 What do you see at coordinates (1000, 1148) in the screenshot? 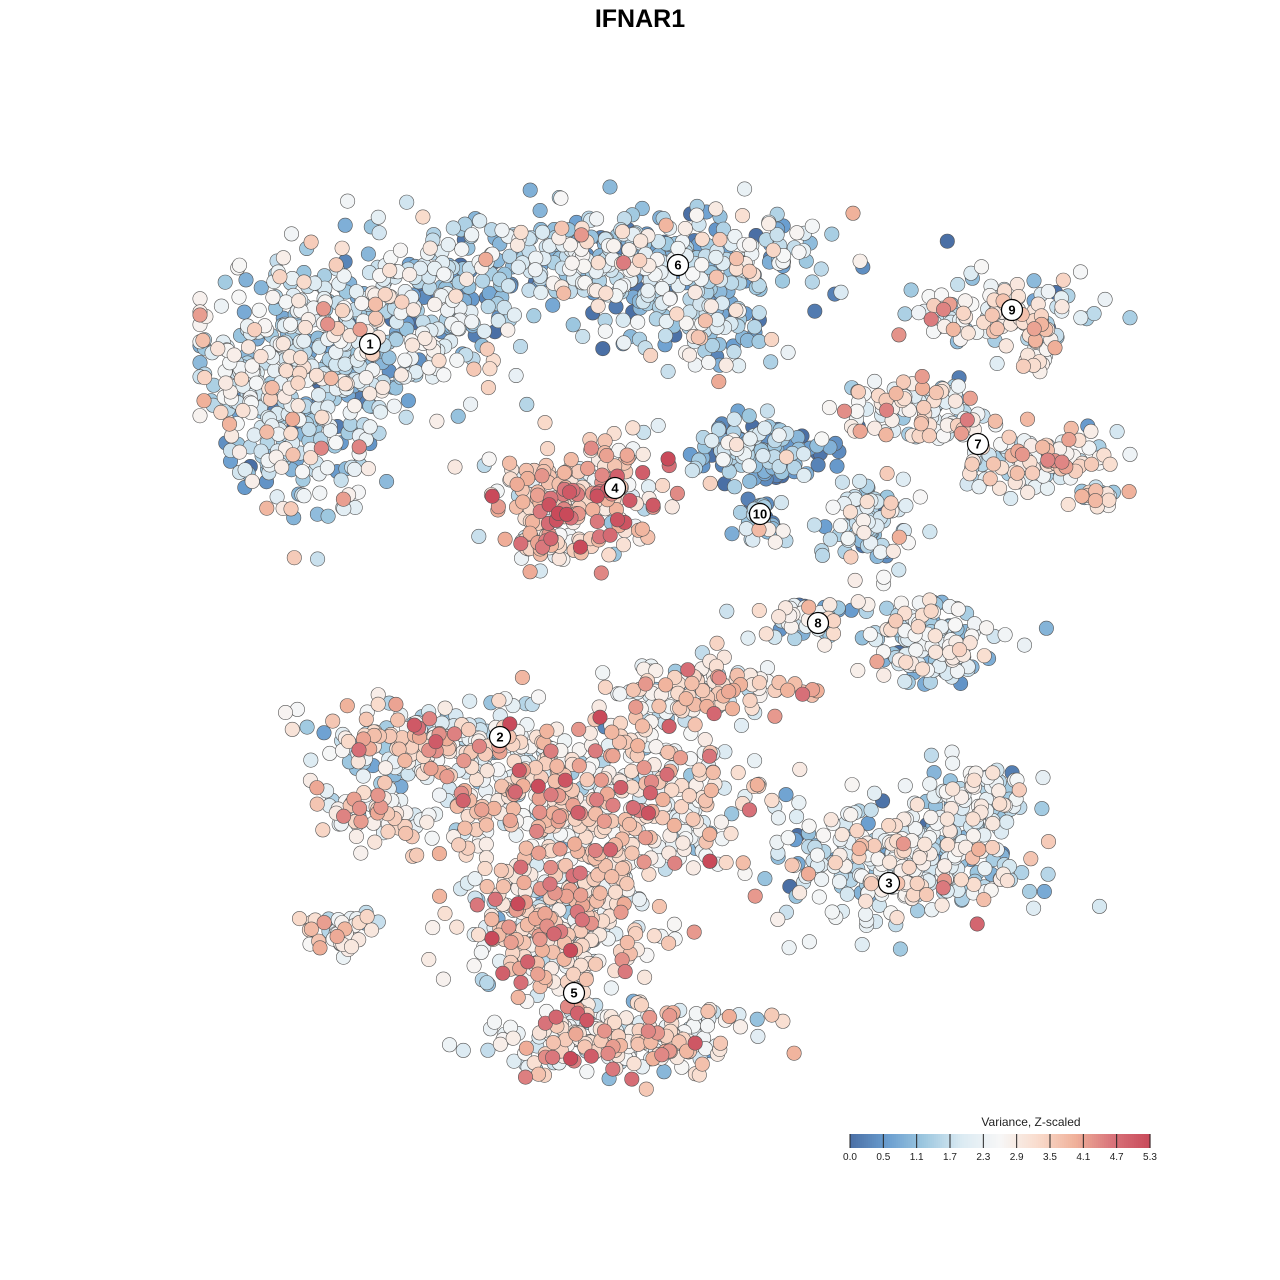
I see `legend-ticks: 0.0 0.5 1.1 1.7 2.3 2.9 3.5 4.1 4.7 5.3` at bounding box center [1000, 1148].